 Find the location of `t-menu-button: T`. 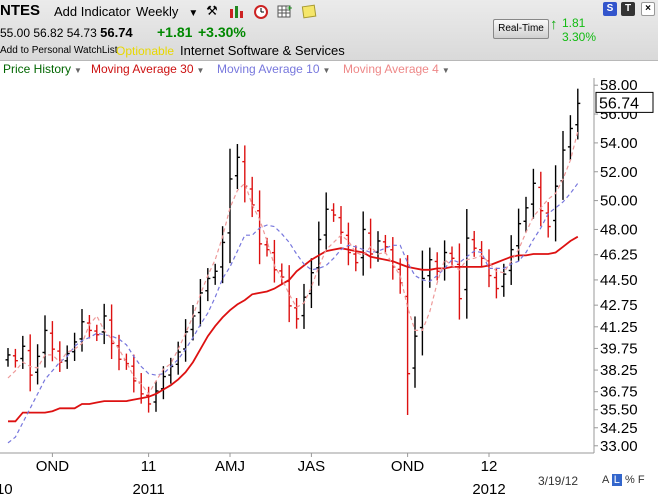

t-menu-button: T is located at coordinates (628, 9).